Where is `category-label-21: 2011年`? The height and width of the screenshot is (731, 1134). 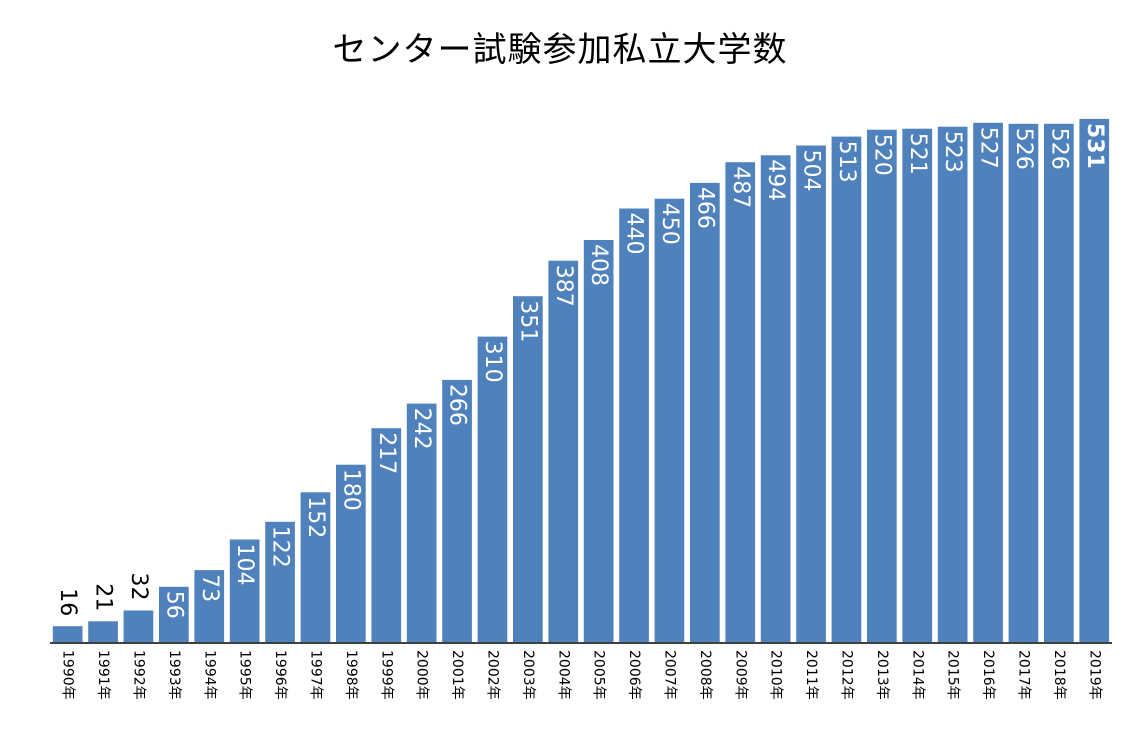 category-label-21: 2011年 is located at coordinates (811, 675).